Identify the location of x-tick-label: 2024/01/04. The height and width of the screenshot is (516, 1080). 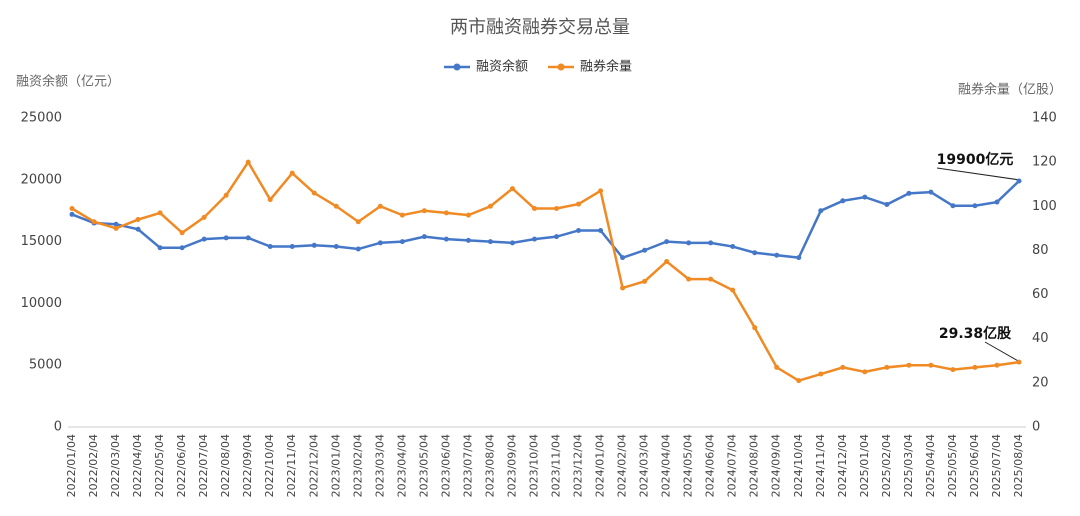
(600, 465).